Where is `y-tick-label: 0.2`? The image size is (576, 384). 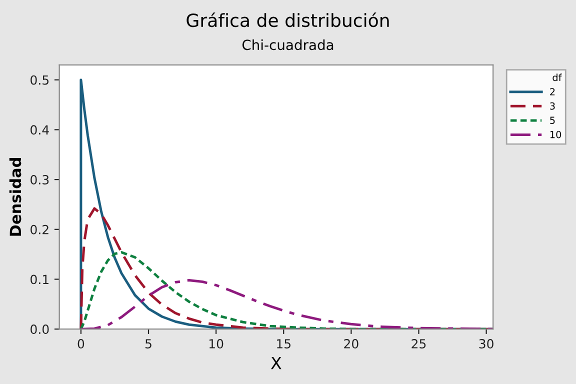
y-tick-label: 0.2 is located at coordinates (39, 229).